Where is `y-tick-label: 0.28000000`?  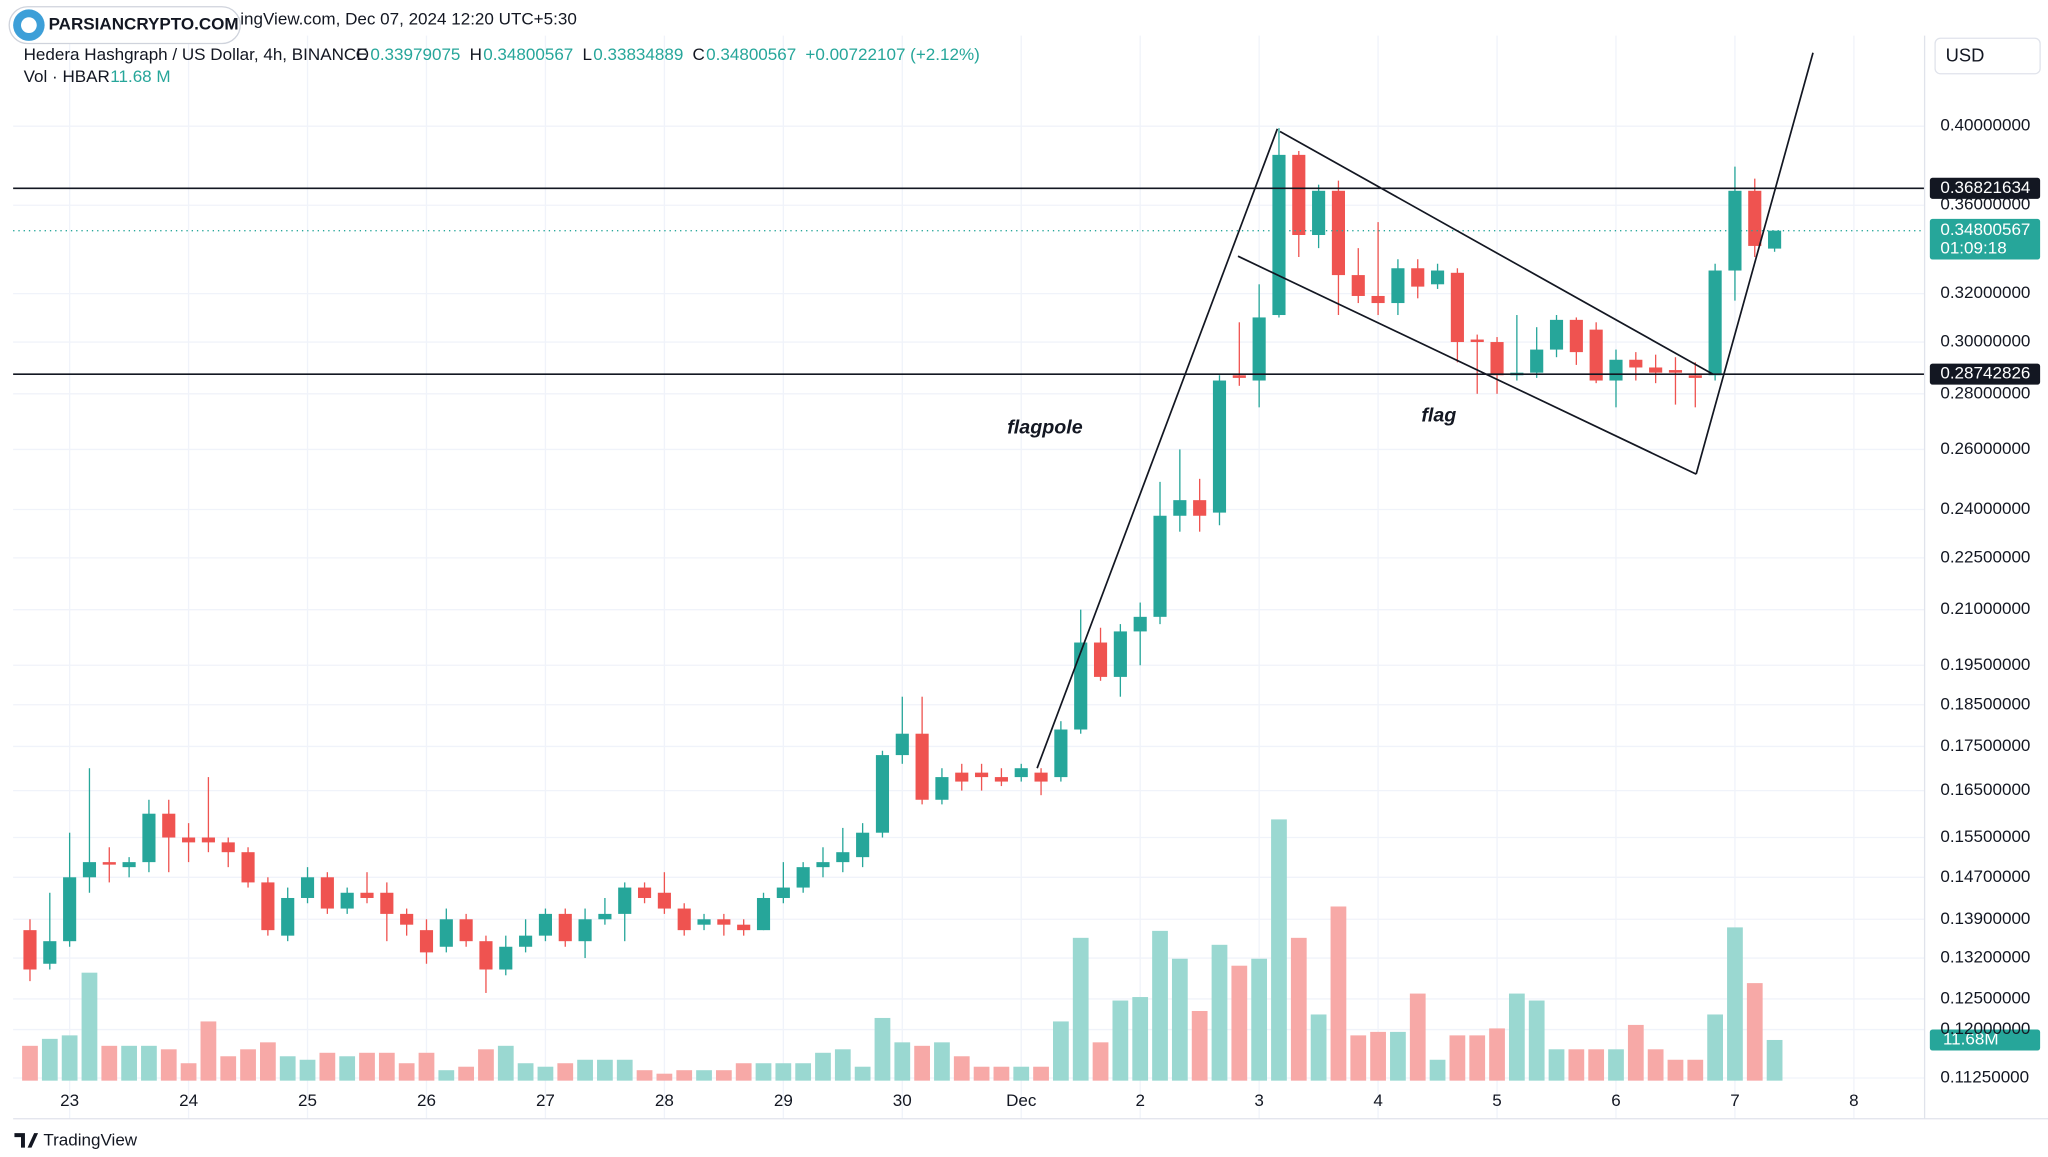
y-tick-label: 0.28000000 is located at coordinates (1985, 392).